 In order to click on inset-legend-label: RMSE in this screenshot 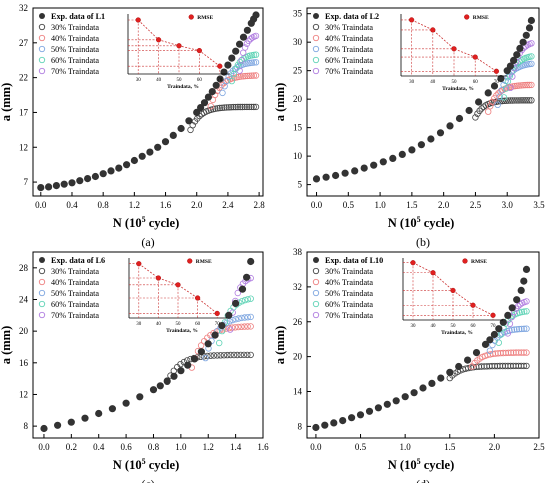, I will do `click(204, 262)`.